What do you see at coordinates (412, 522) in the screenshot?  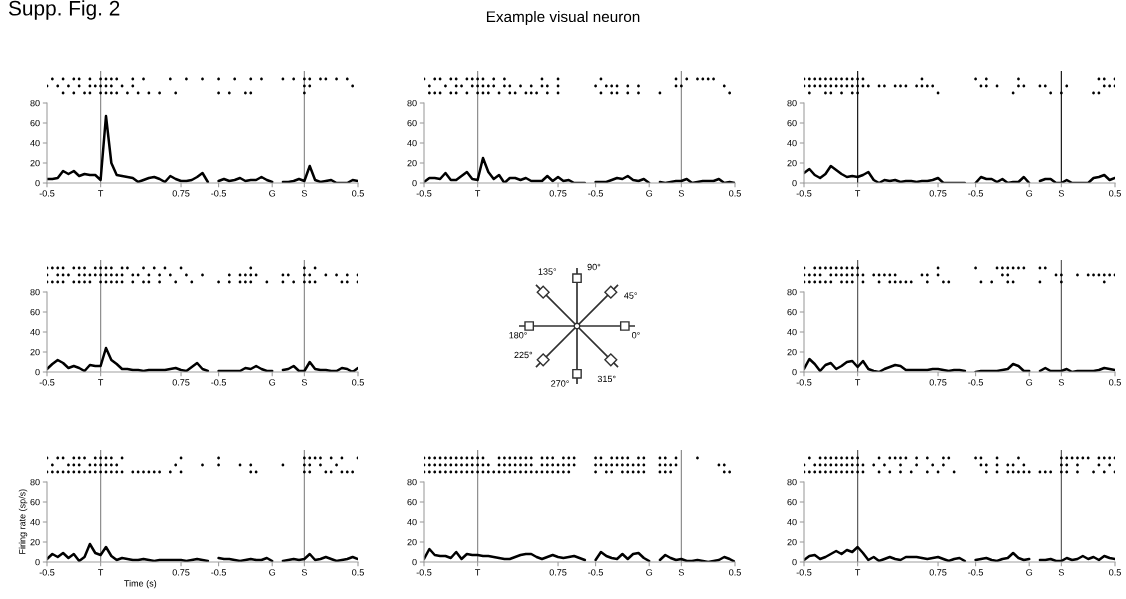 I see `y-tick-label: 40` at bounding box center [412, 522].